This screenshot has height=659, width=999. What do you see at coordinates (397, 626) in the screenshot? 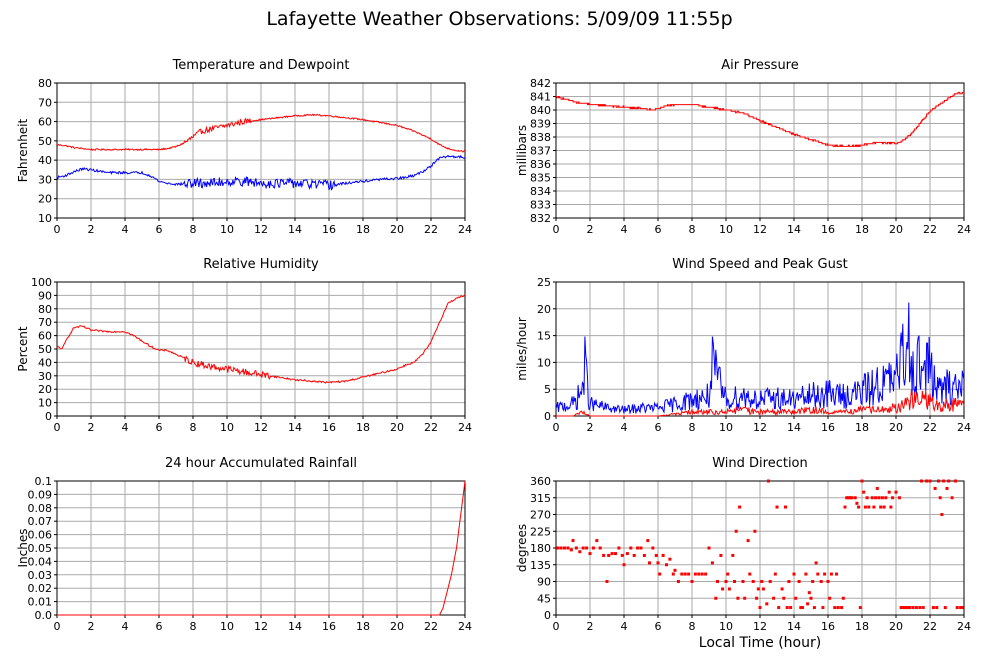
I see `rain-xtick-label: 20` at bounding box center [397, 626].